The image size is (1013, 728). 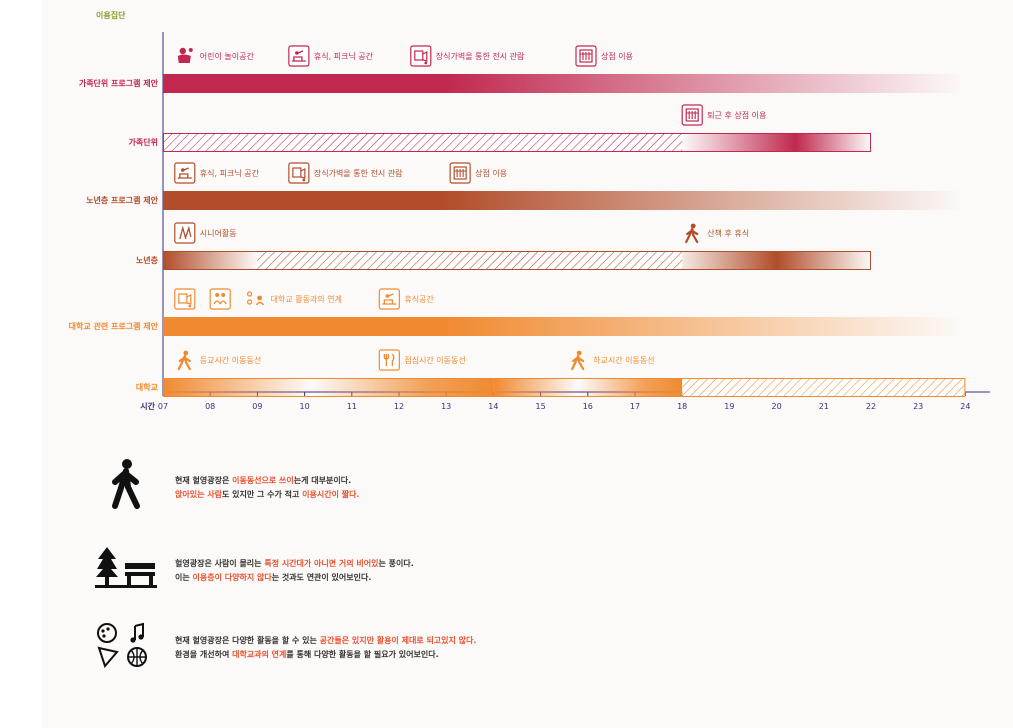 I want to click on legend-highlight: 이용층이 다양하지 않다, so click(x=232, y=577).